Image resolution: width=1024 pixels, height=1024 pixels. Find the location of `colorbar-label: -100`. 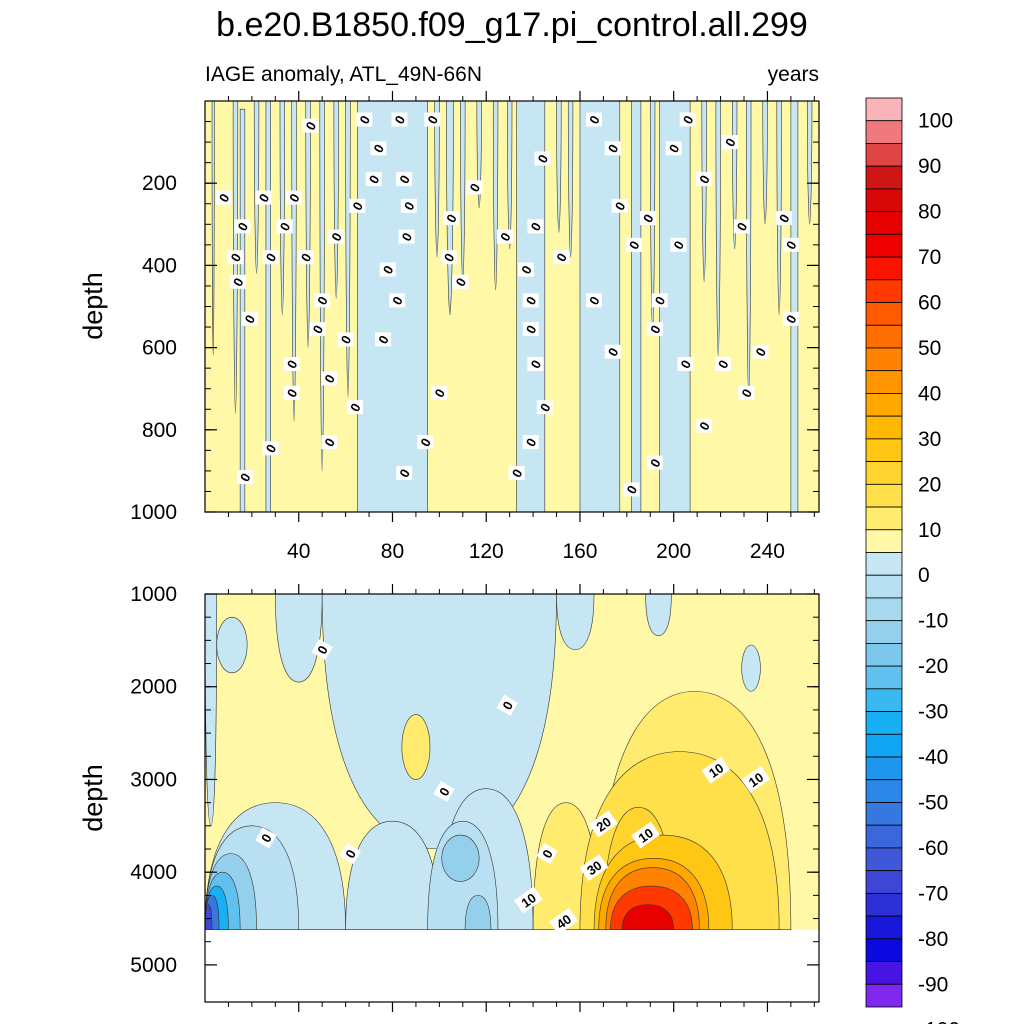

colorbar-label: -100 is located at coordinates (939, 1021).